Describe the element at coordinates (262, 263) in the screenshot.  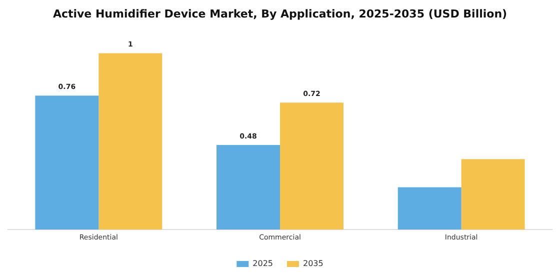
I see `legend-label: 2025` at that location.